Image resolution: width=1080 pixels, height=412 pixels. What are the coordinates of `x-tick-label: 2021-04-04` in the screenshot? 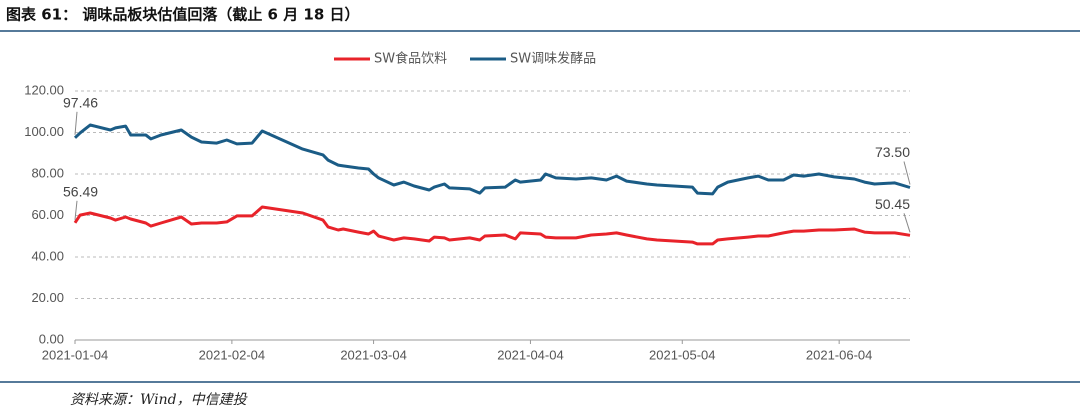 It's located at (530, 354).